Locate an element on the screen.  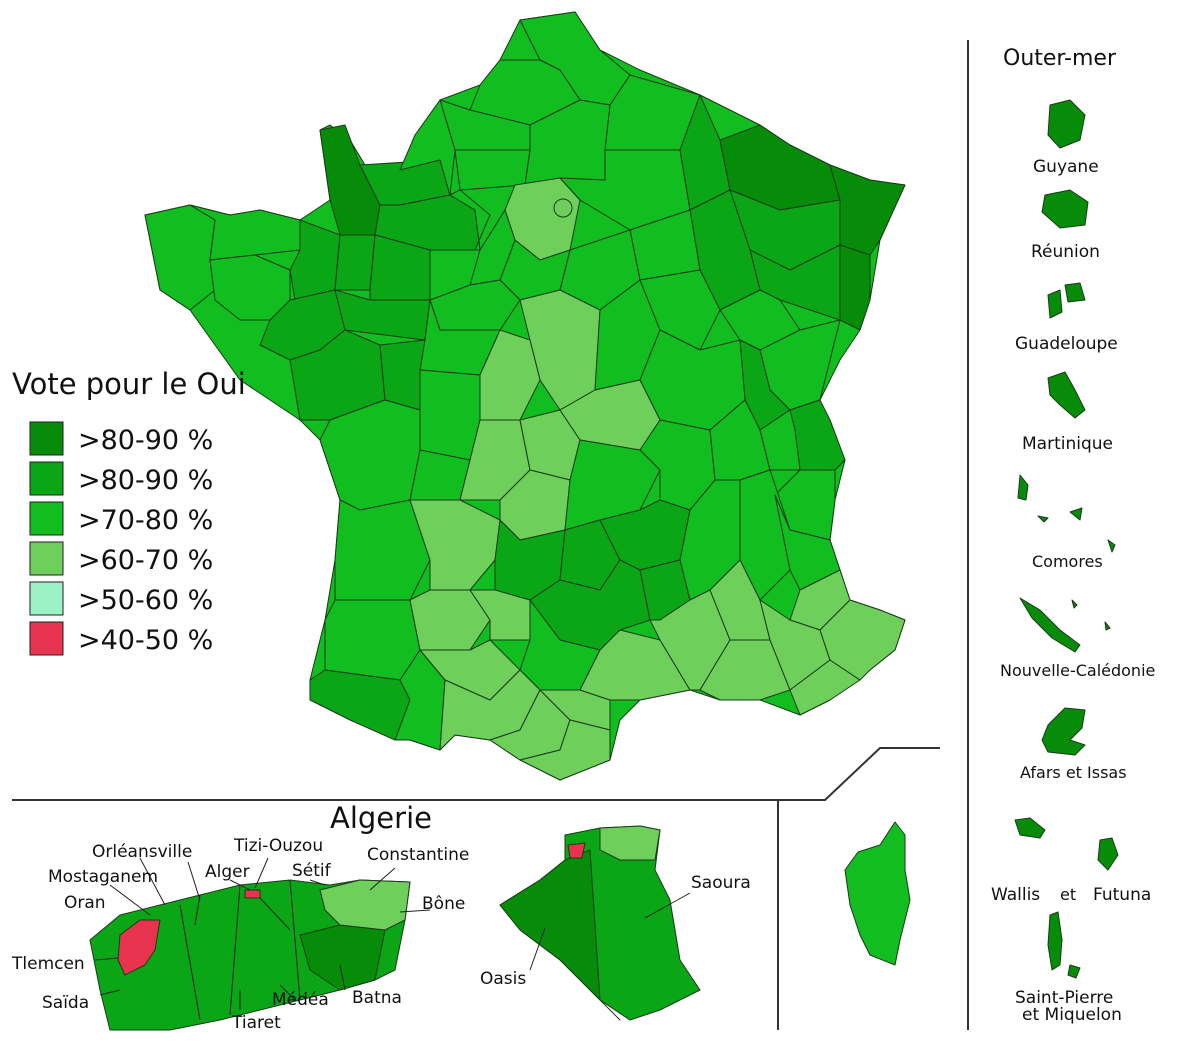
algeria-label: Tiaret is located at coordinates (256, 1023).